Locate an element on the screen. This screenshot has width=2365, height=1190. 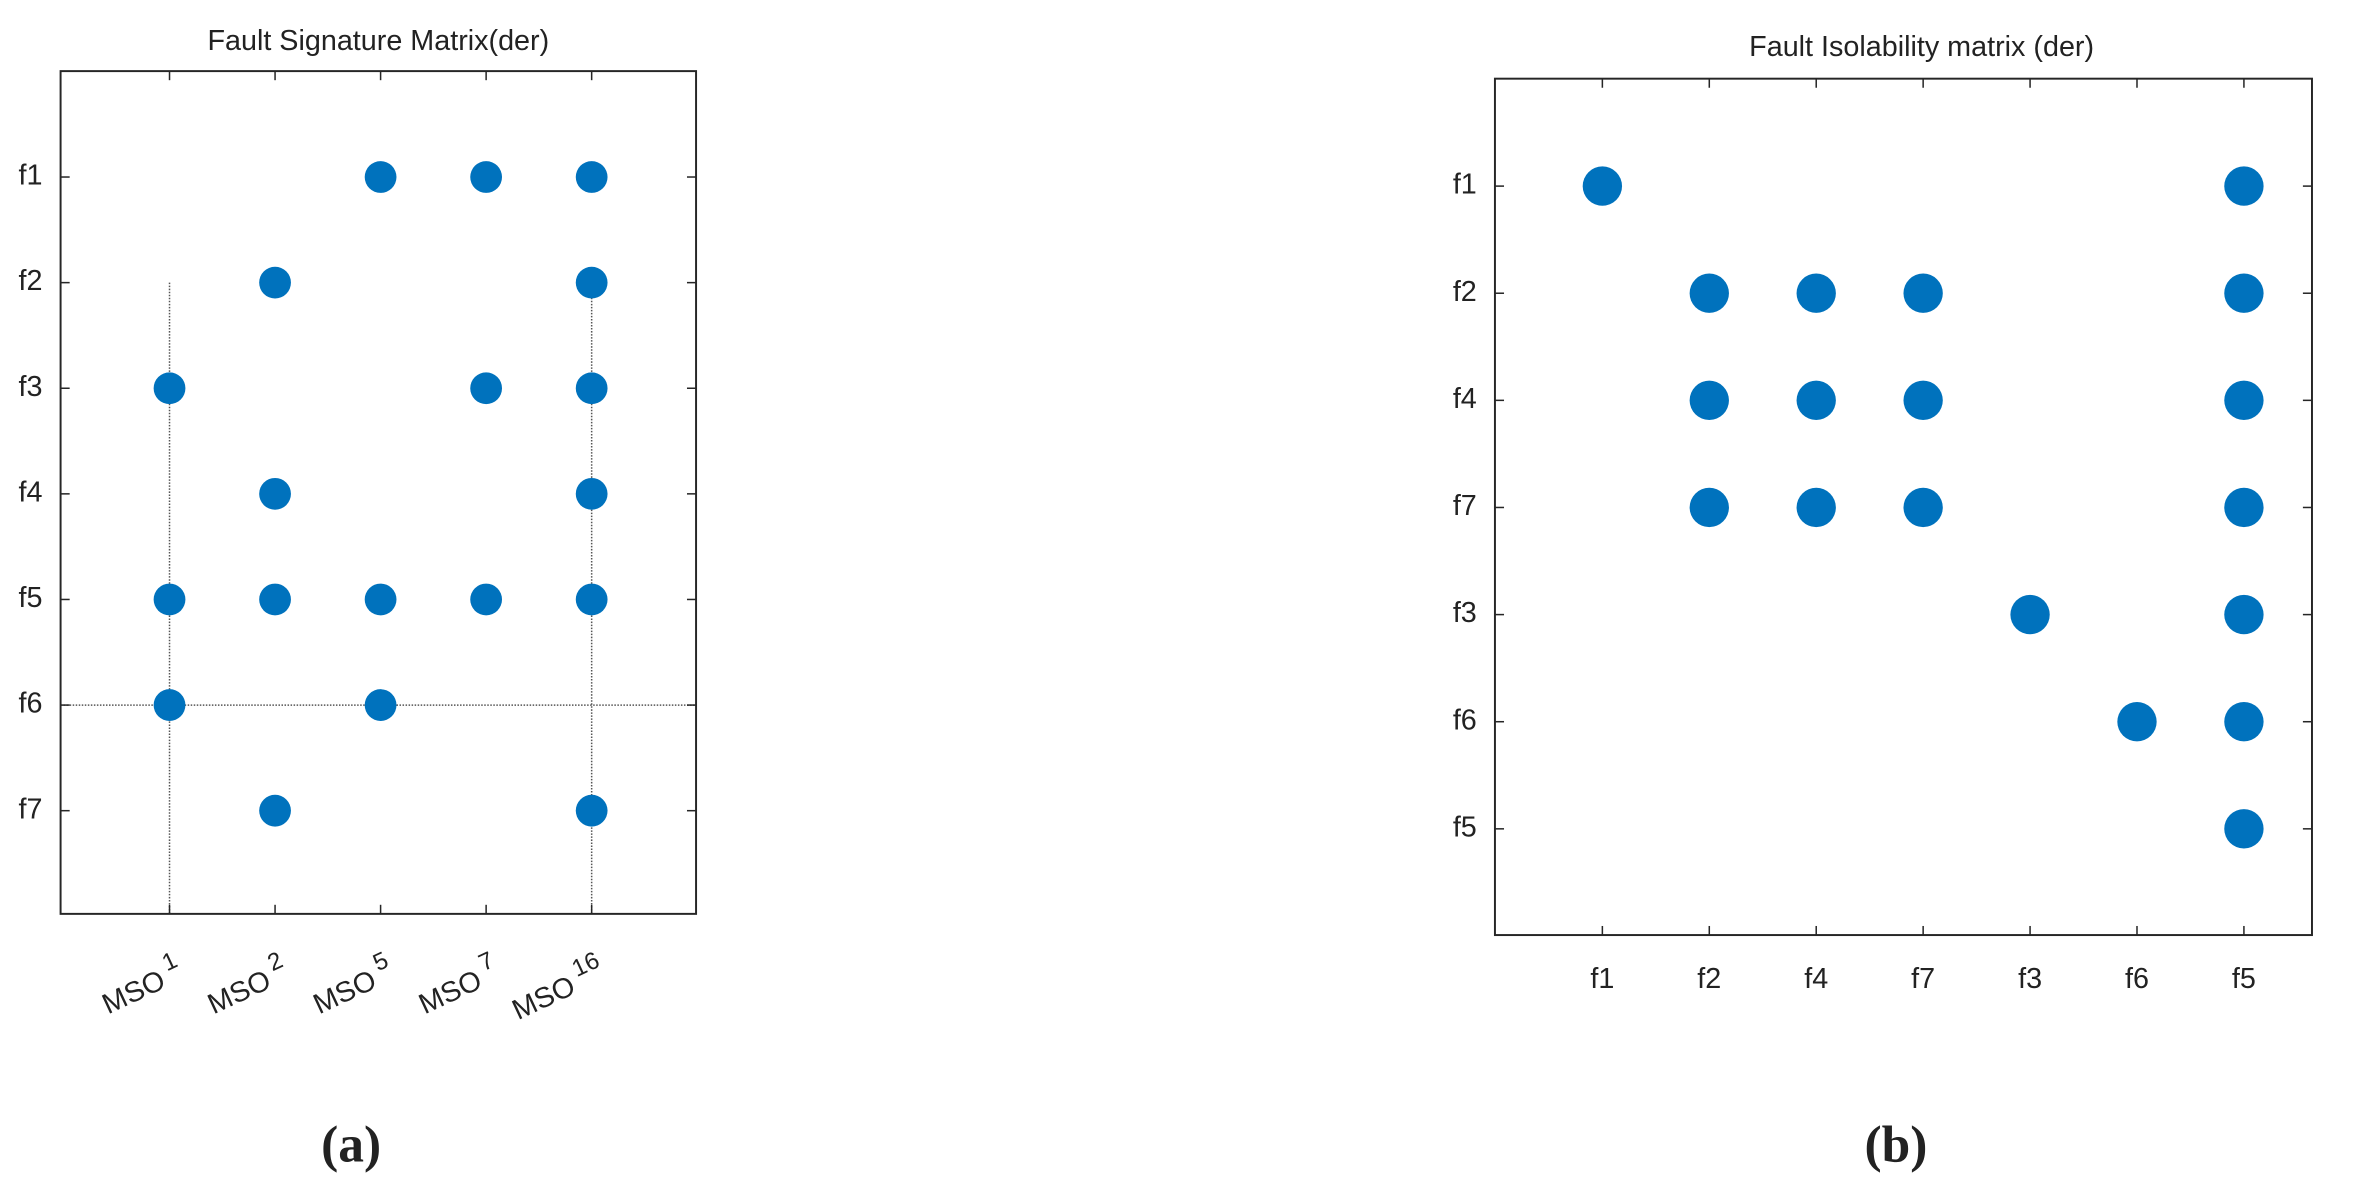
x-tick-label: MSO1 is located at coordinates (140, 983).